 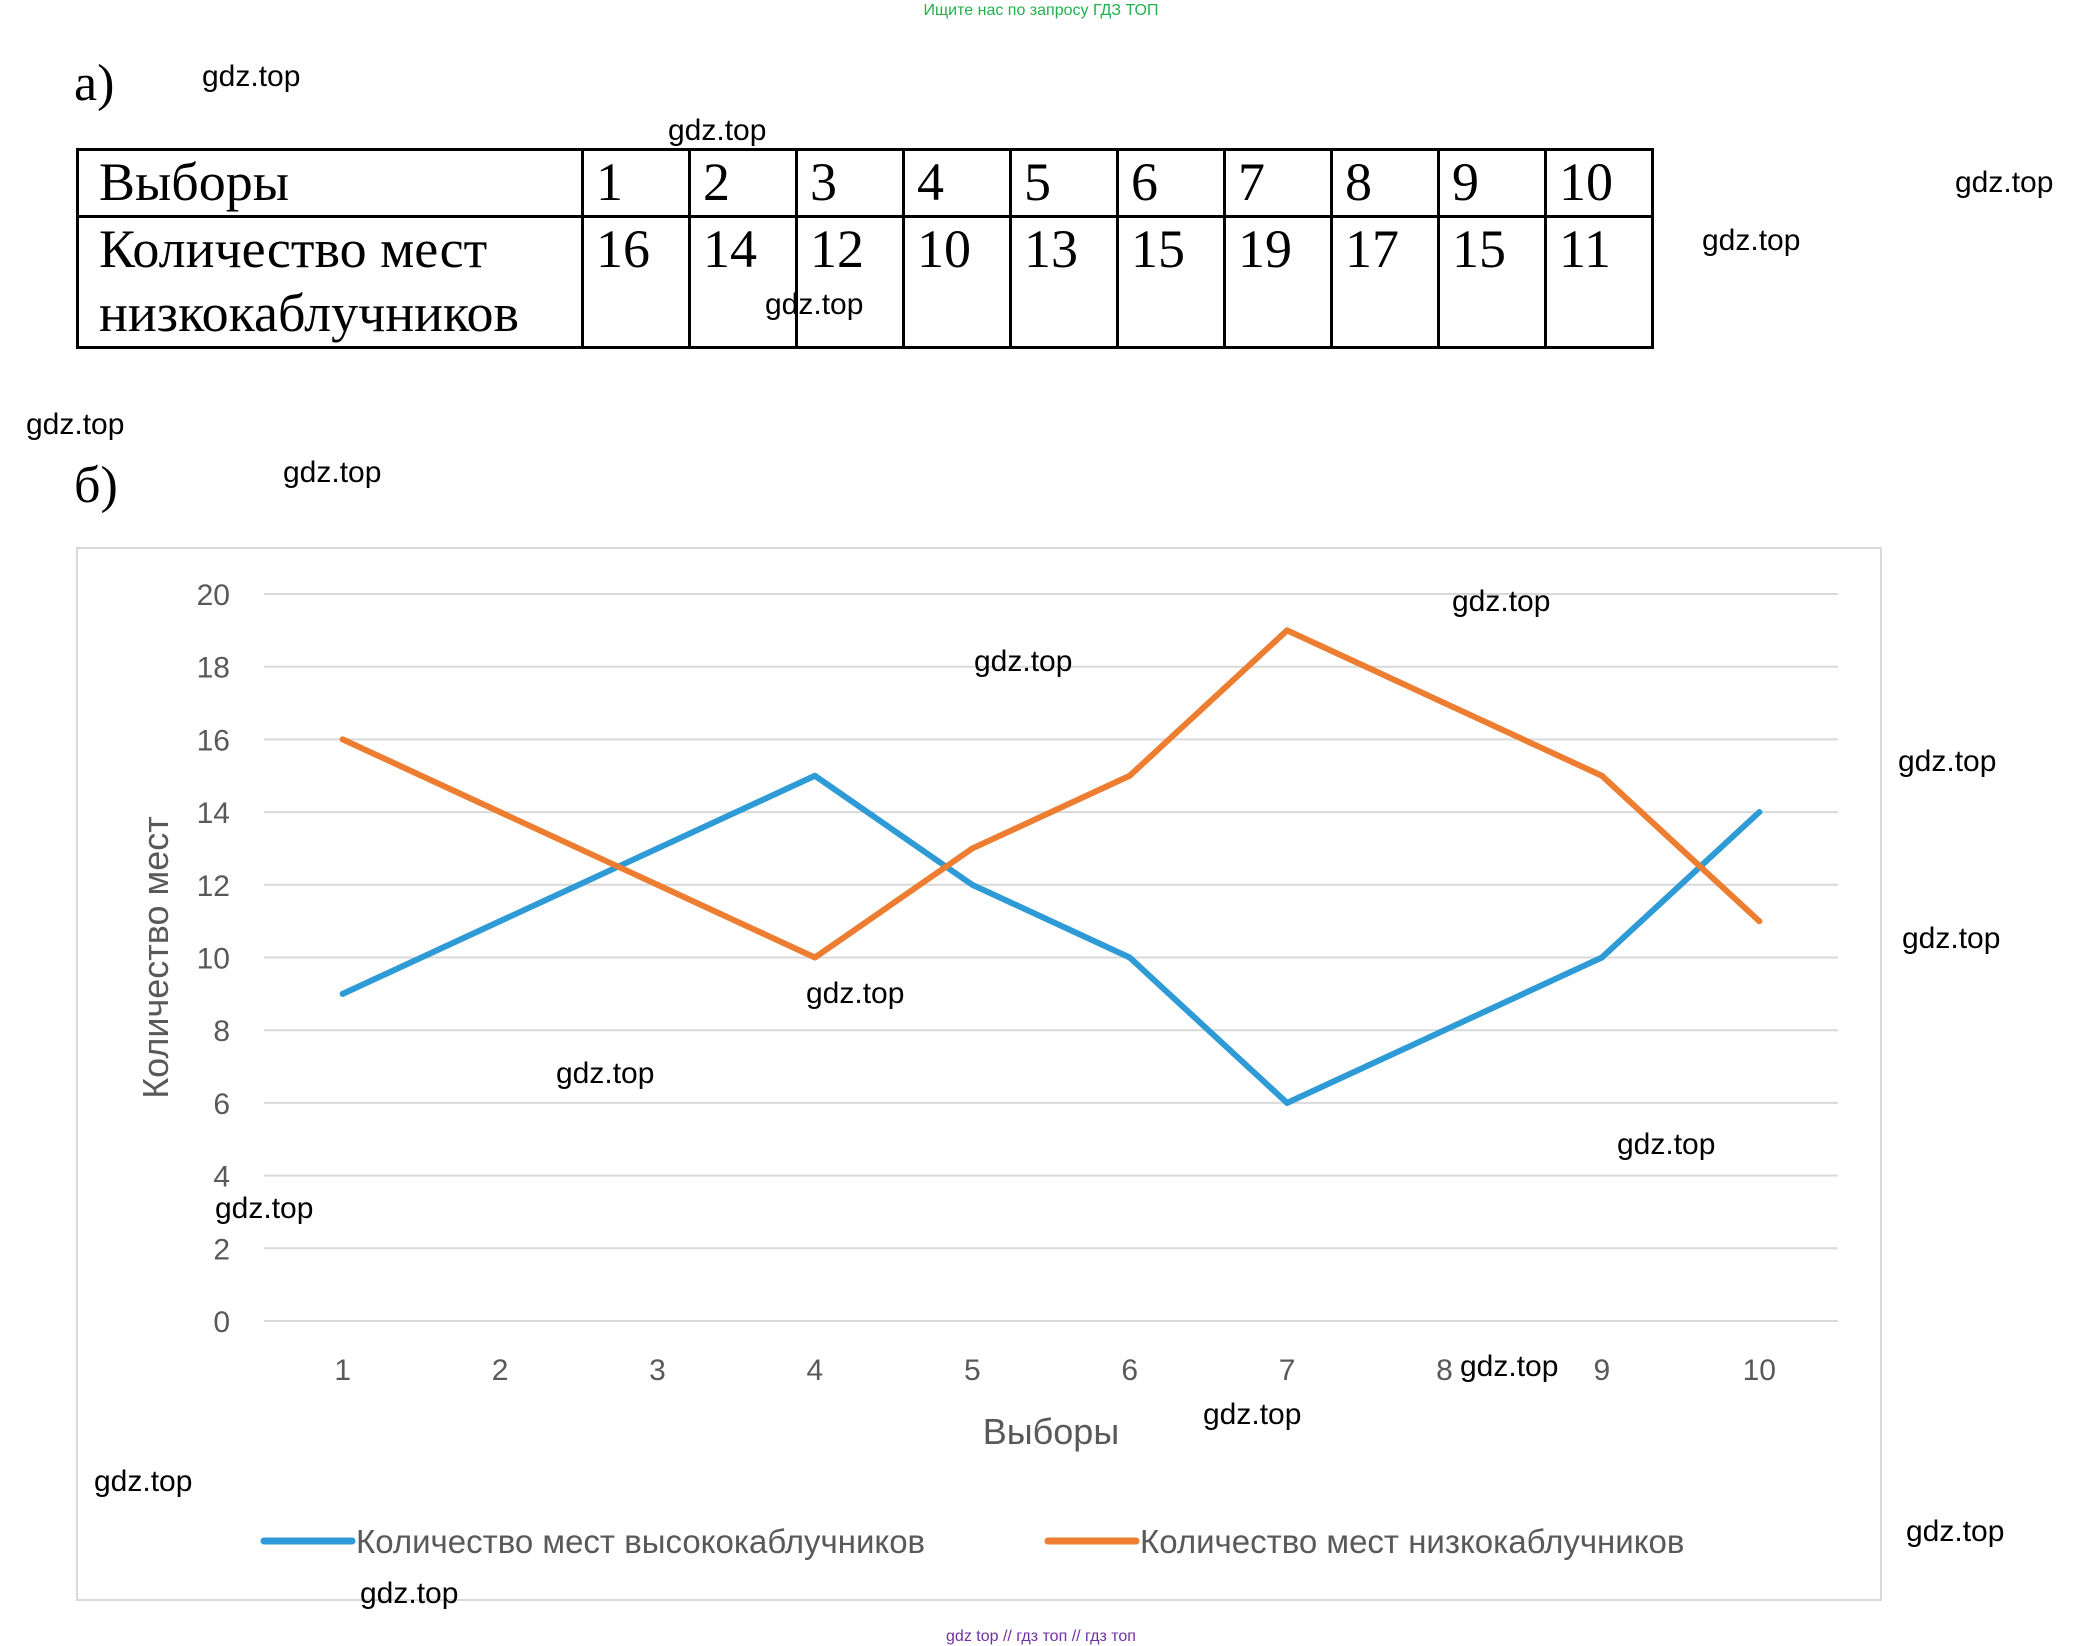 I want to click on y-tick-label: 8, so click(x=221, y=1031).